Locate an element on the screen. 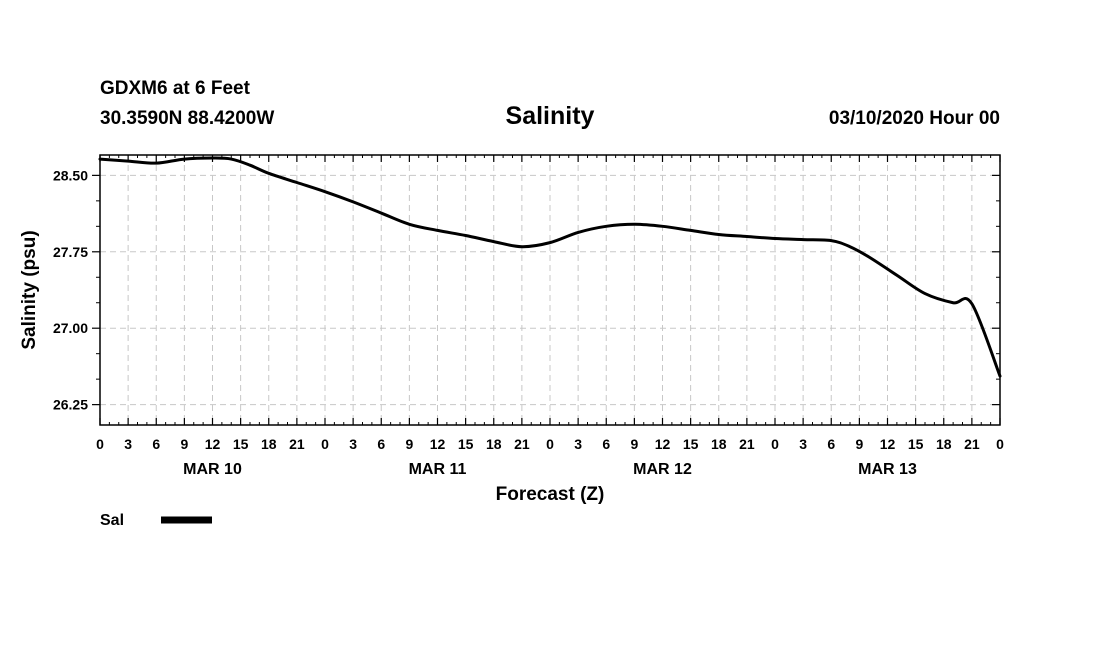  x-axis-label: Forecast (Z) is located at coordinates (550, 494).